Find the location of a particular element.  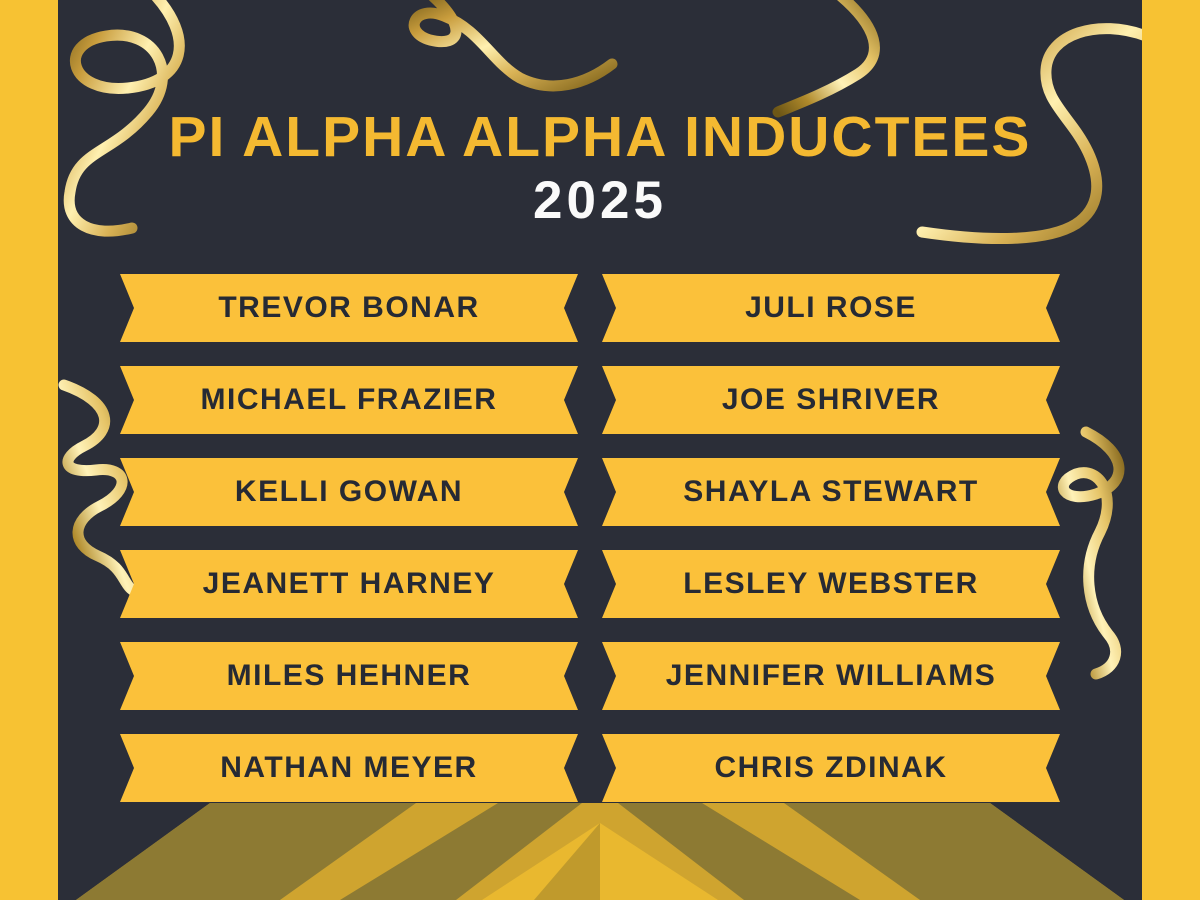

sunburst is located at coordinates (600, 851).